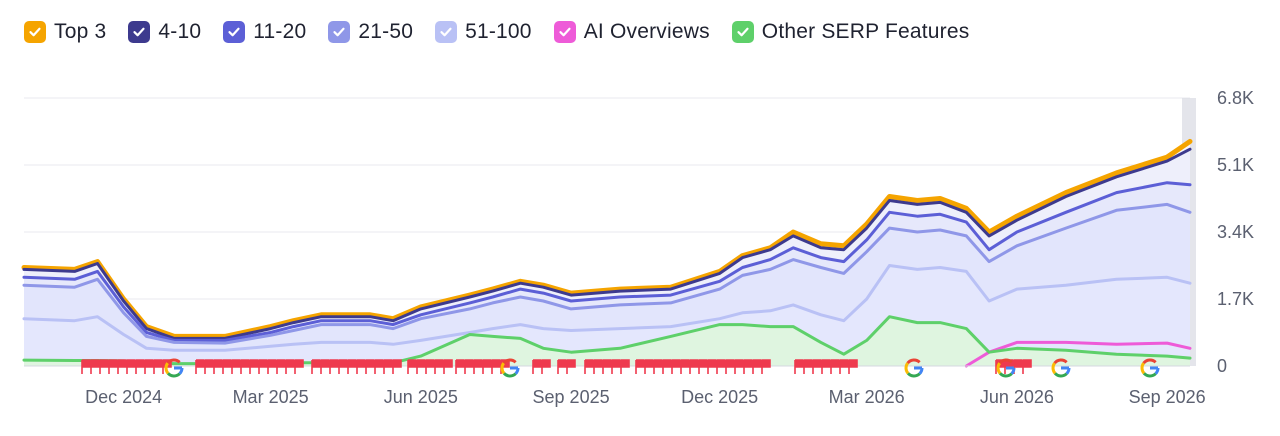  Describe the element at coordinates (1235, 232) in the screenshot. I see `y-tick-label: 3.4K` at that location.